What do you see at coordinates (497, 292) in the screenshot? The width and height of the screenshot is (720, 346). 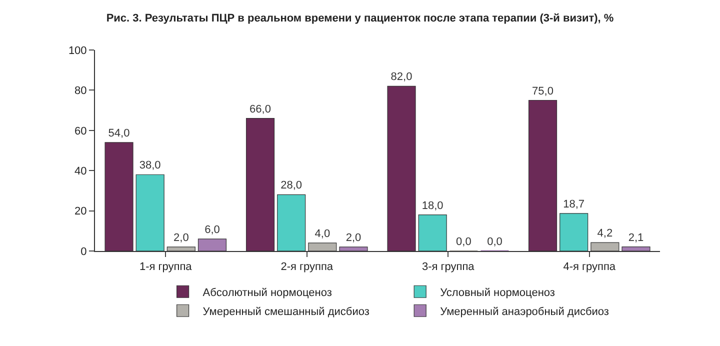 I see `legend-label: Условный нормоценоз` at bounding box center [497, 292].